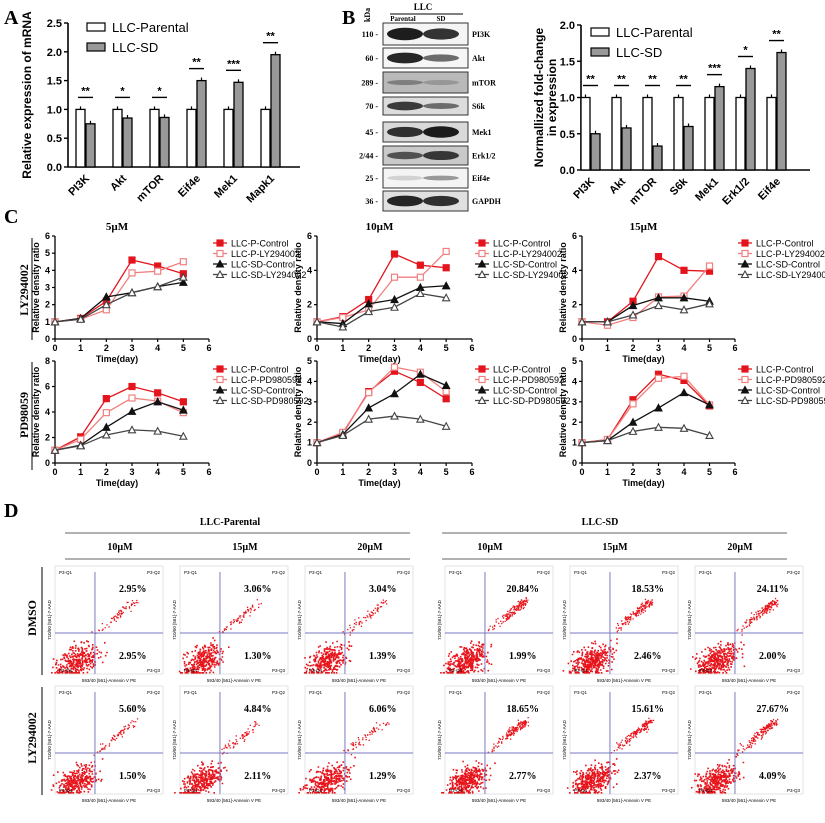 The height and width of the screenshot is (823, 825). Describe the element at coordinates (522, 244) in the screenshot. I see `legend-label: LLC-P-Control` at that location.